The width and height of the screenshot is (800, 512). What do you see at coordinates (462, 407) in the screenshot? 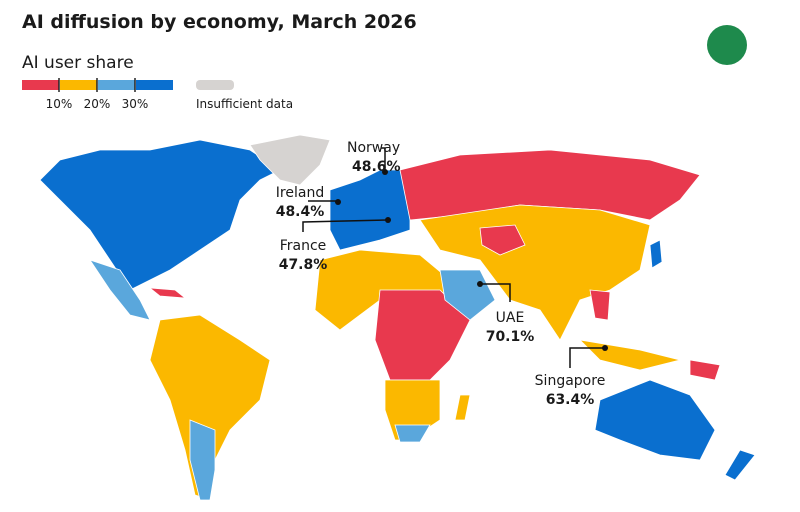
I see `madagascar` at bounding box center [462, 407].